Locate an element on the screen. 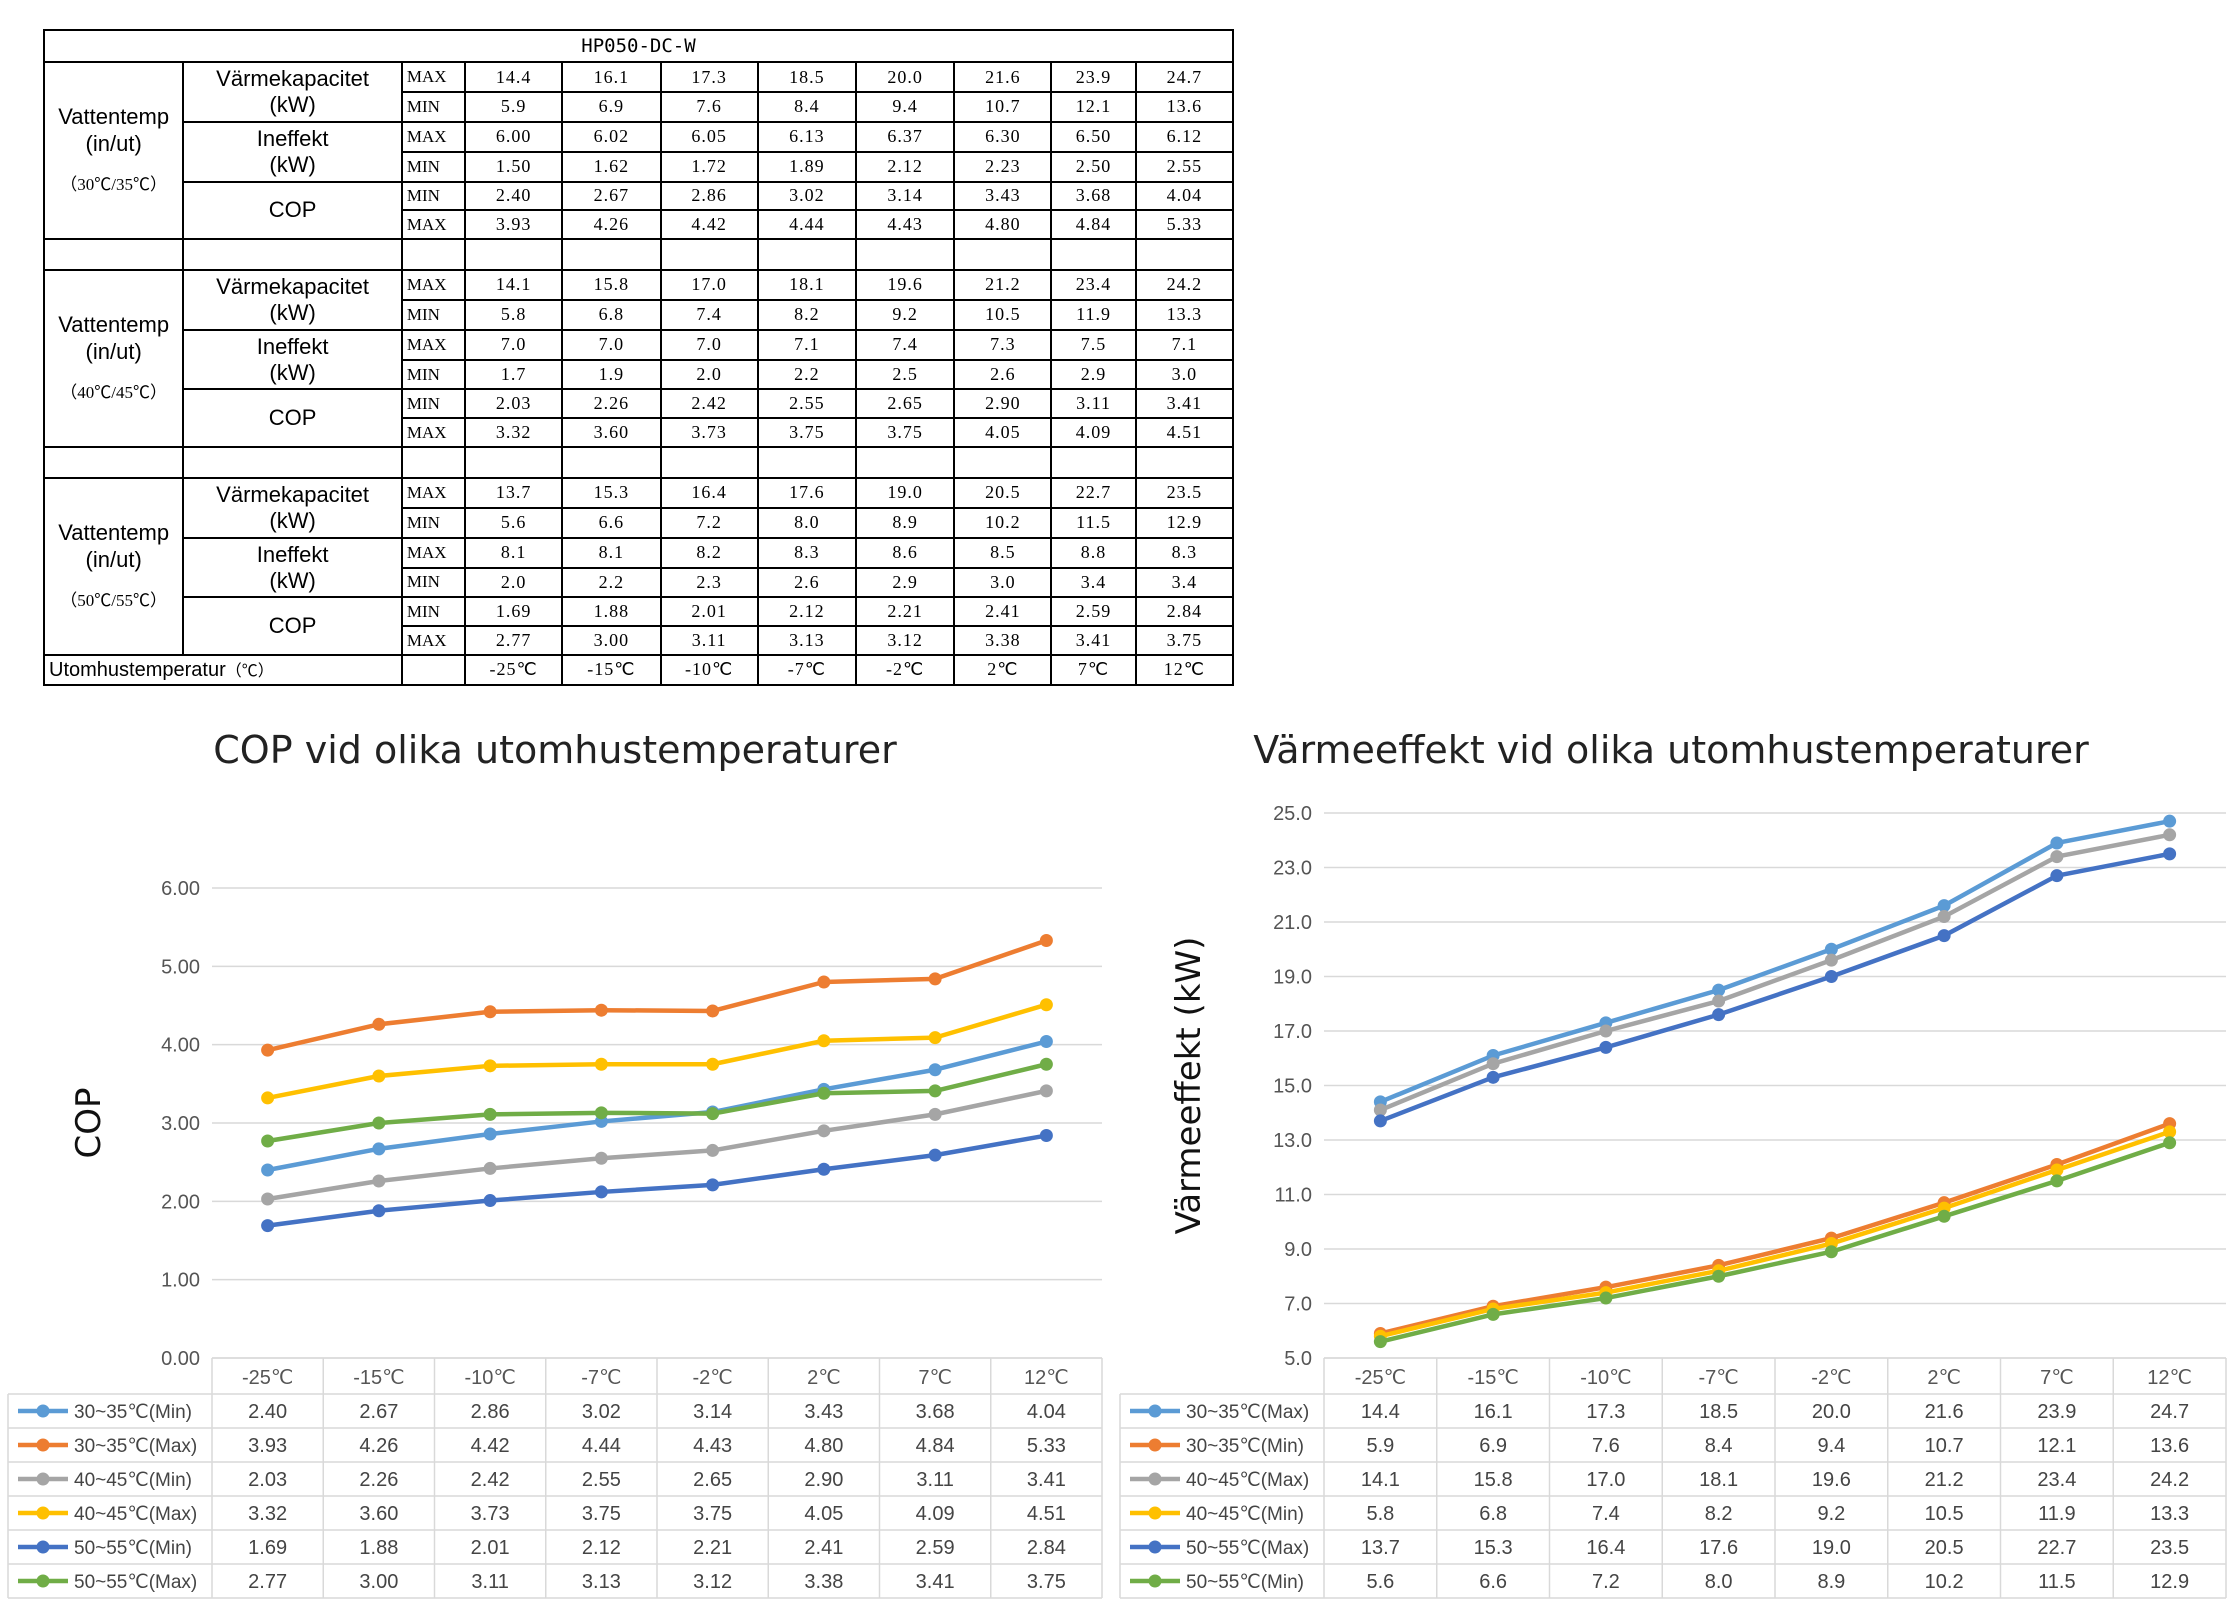 Image resolution: width=2232 pixels, height=1600 pixels. table-cell: 6.50 is located at coordinates (1093, 136).